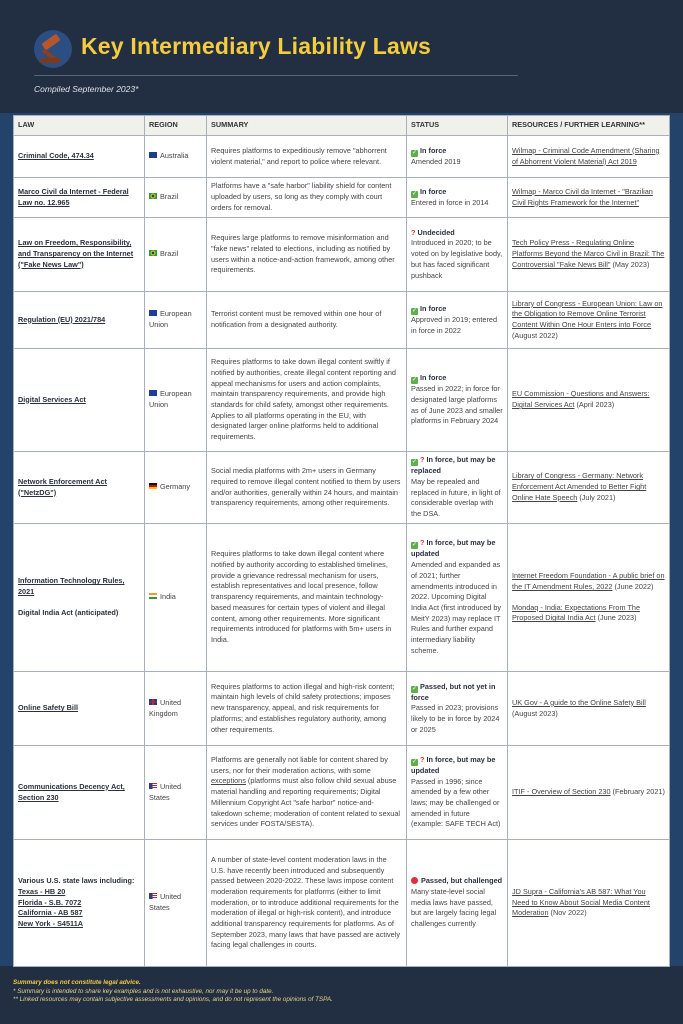 This screenshot has width=683, height=1024. What do you see at coordinates (596, 497) in the screenshot?
I see `resource-date: (July 2021)` at bounding box center [596, 497].